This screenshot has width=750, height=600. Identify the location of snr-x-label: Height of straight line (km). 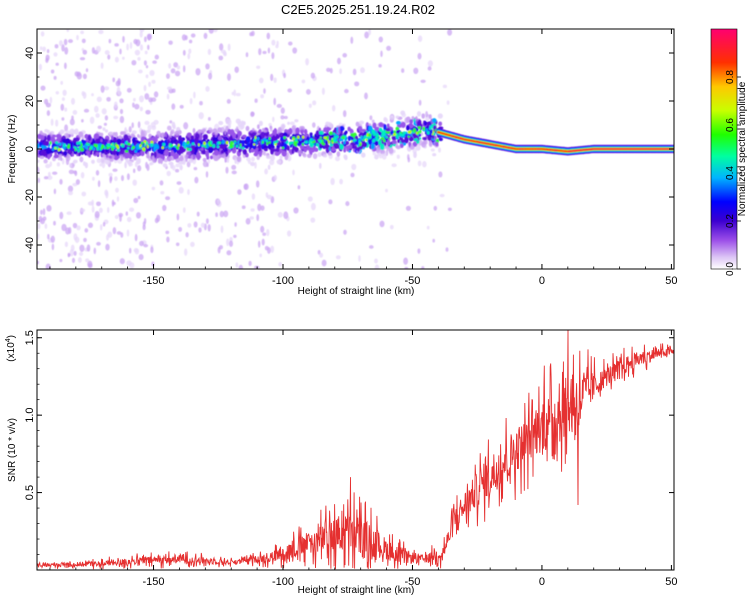
(356, 590).